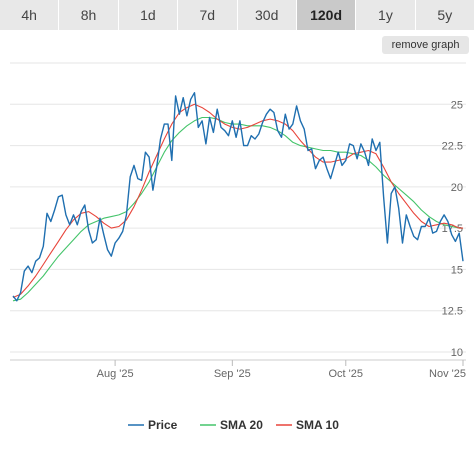  Describe the element at coordinates (89, 15) in the screenshot. I see `tab-8h: 8h` at that location.